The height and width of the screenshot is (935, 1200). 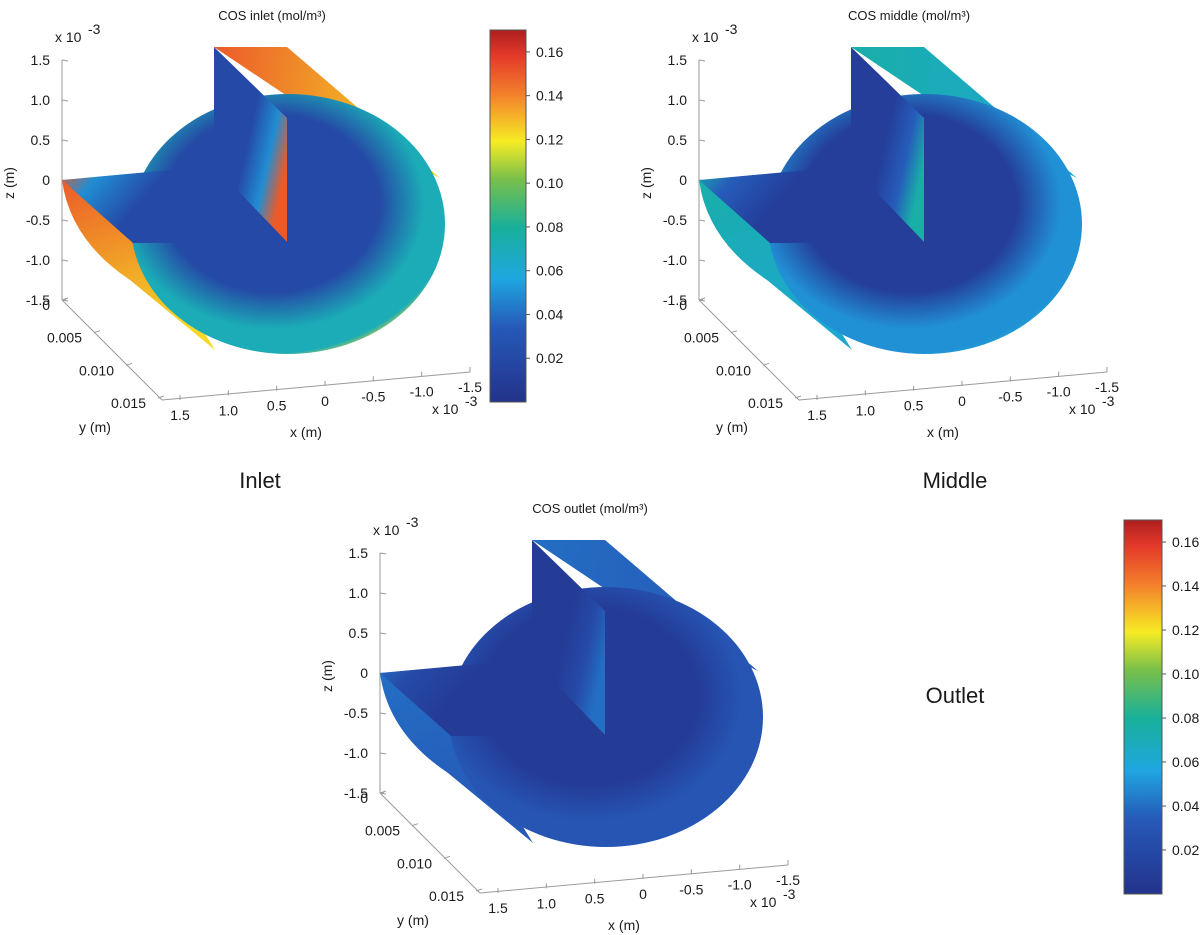 What do you see at coordinates (1108, 401) in the screenshot?
I see `x-scale-exponent: -3` at bounding box center [1108, 401].